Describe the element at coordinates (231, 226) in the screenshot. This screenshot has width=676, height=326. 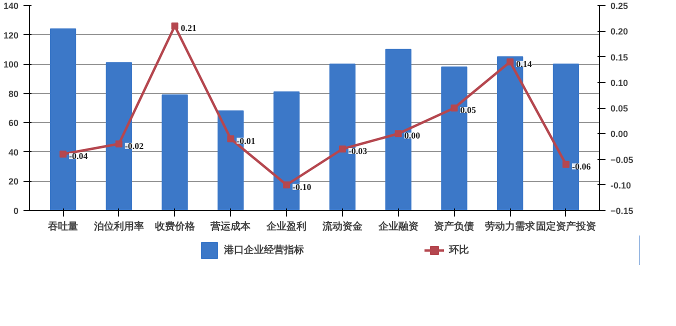
I see `x-tick-label: 营运成本` at that location.